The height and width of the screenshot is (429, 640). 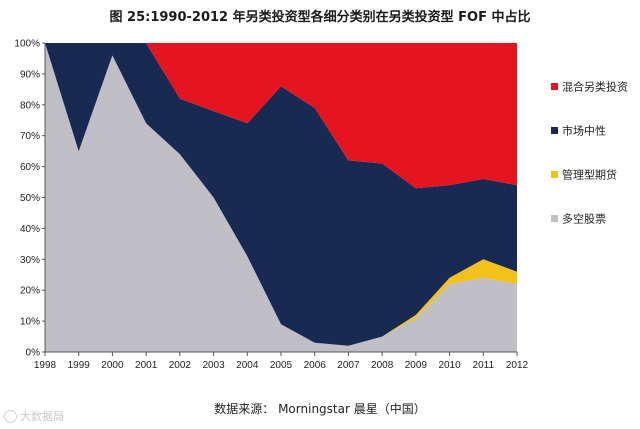 I want to click on x-tick-label: 2007, so click(x=348, y=365).